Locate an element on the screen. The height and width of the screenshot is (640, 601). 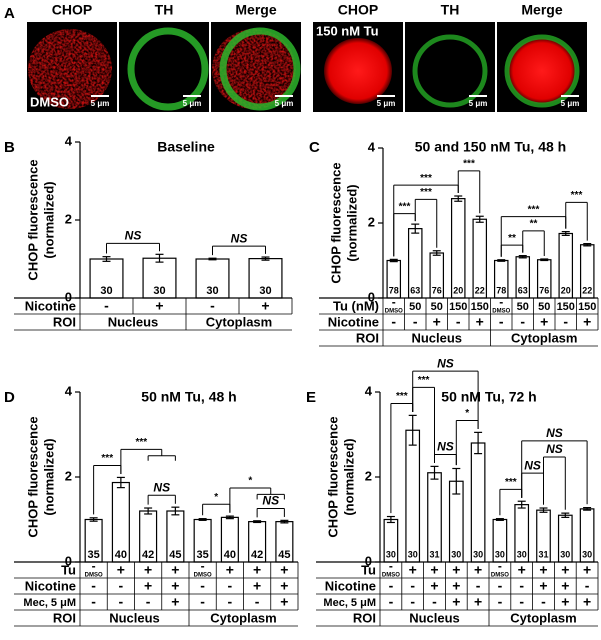
roi-group: Cytoplasm is located at coordinates (543, 617).